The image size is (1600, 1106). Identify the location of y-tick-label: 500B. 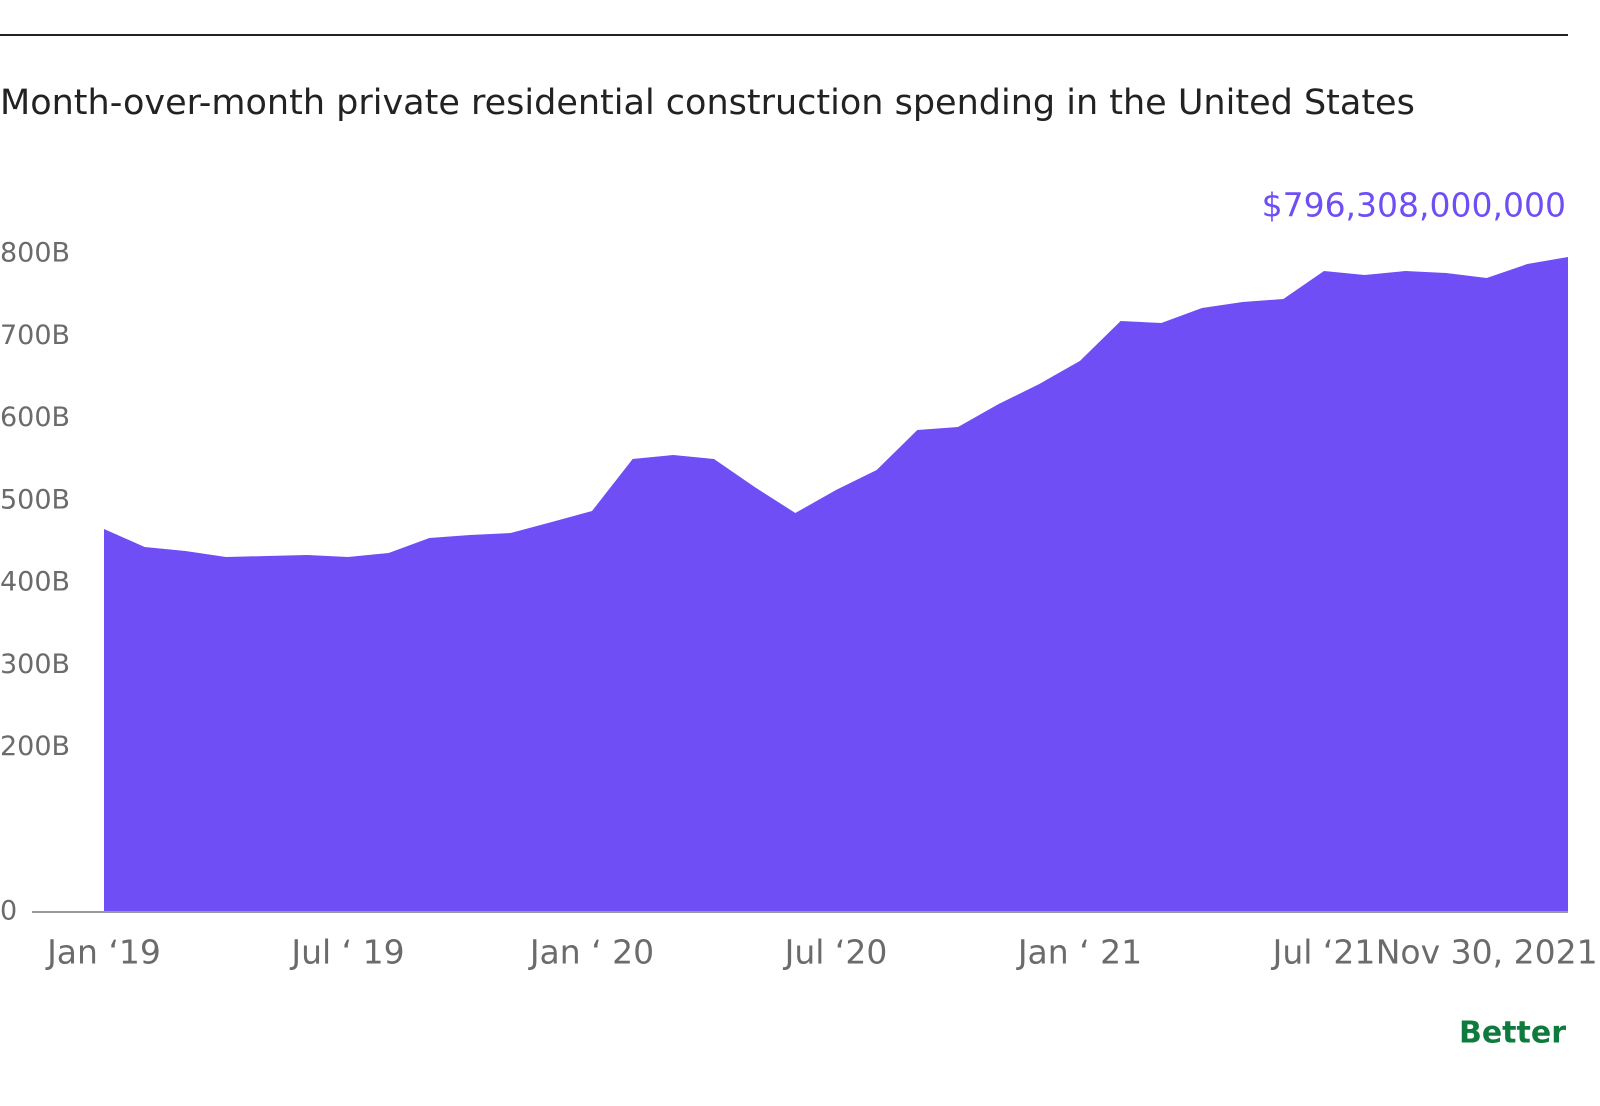
(35, 499).